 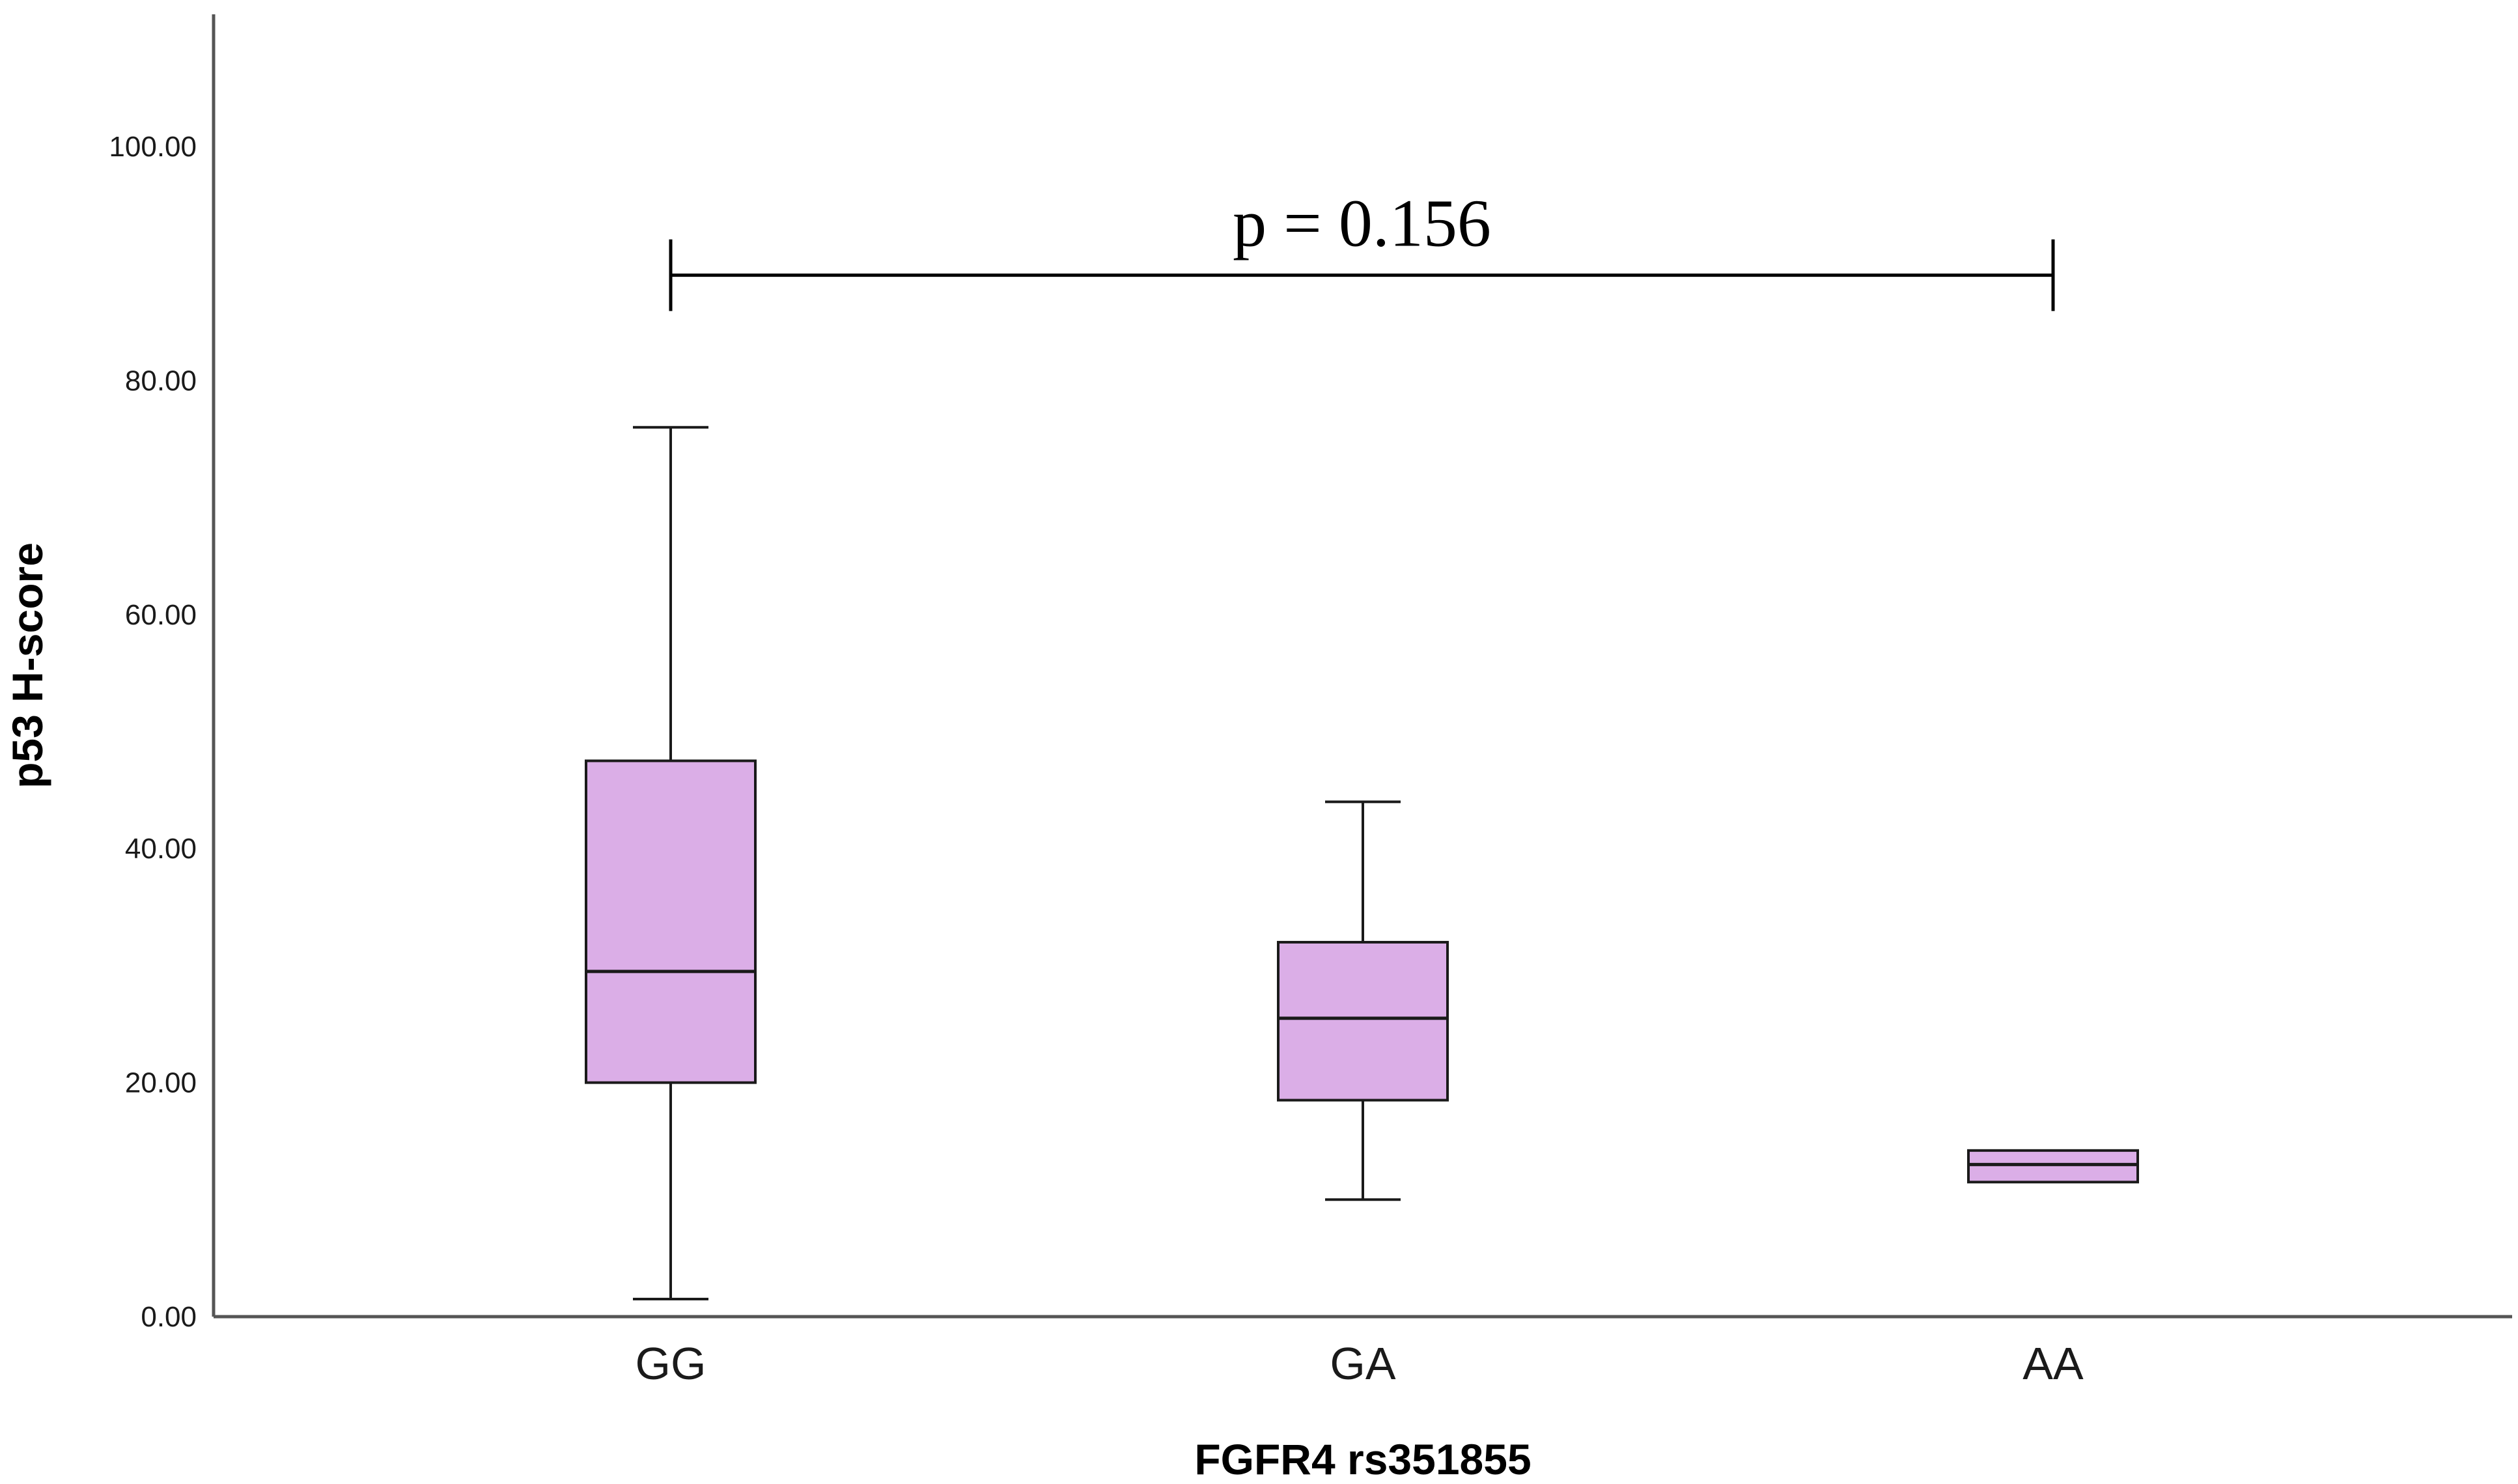 What do you see at coordinates (169, 1317) in the screenshot?
I see `y-tick-label: 0.00` at bounding box center [169, 1317].